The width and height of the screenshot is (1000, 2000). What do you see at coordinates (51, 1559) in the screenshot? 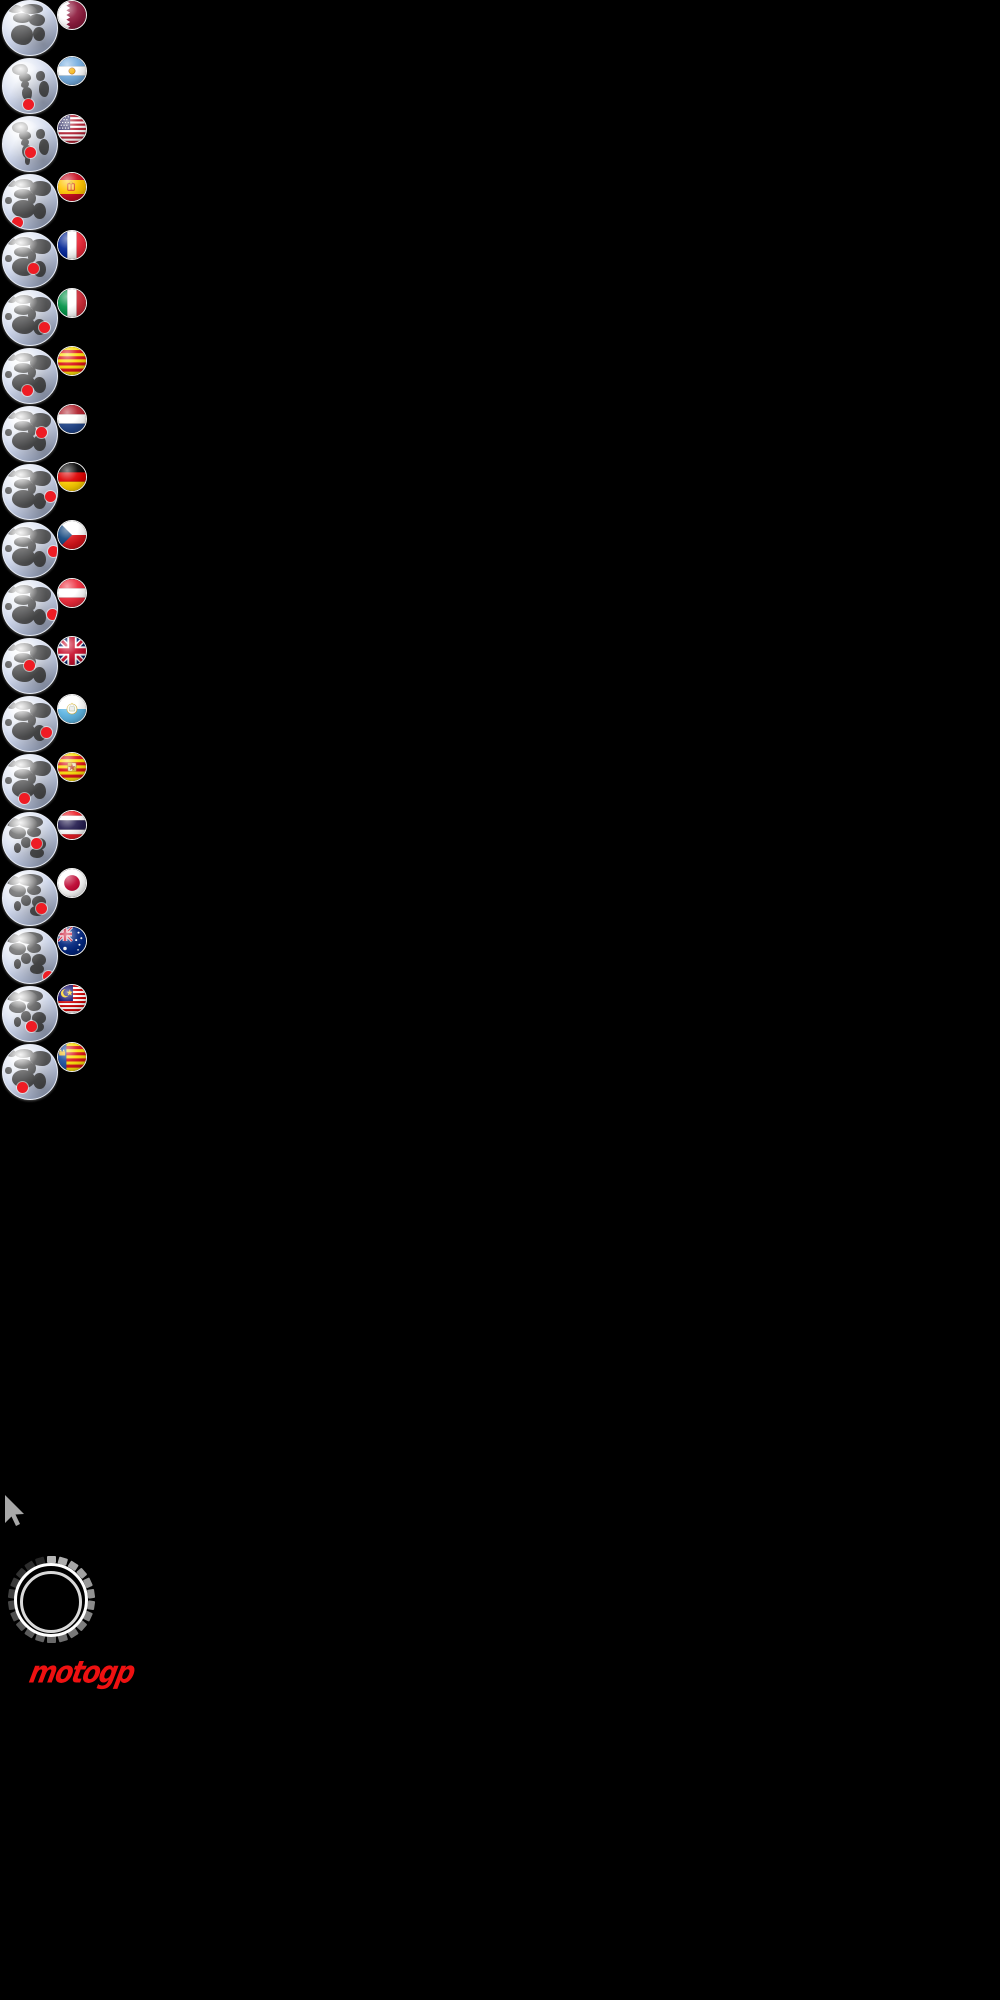
I see `spinner-tick` at bounding box center [51, 1559].